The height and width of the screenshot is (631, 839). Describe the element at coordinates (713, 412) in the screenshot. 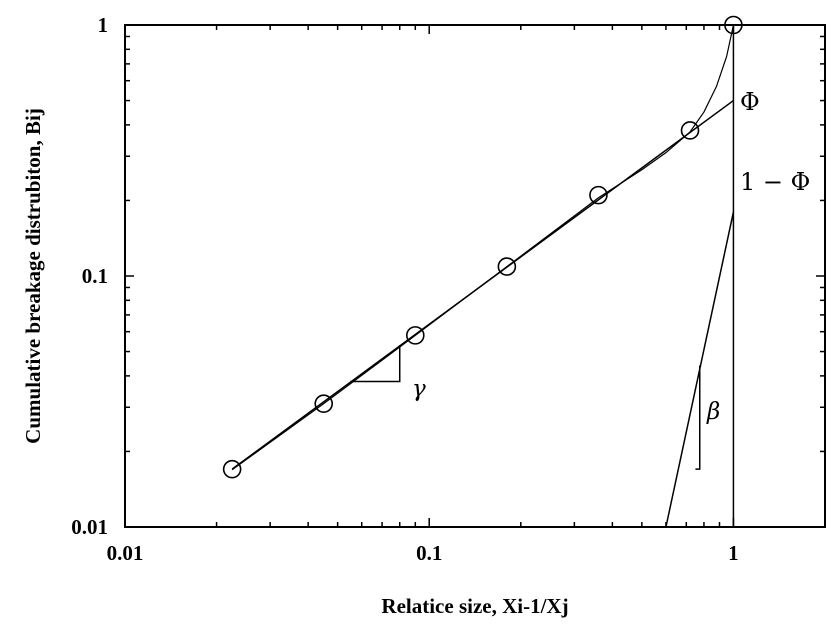

I see `beta-annotation: β` at that location.